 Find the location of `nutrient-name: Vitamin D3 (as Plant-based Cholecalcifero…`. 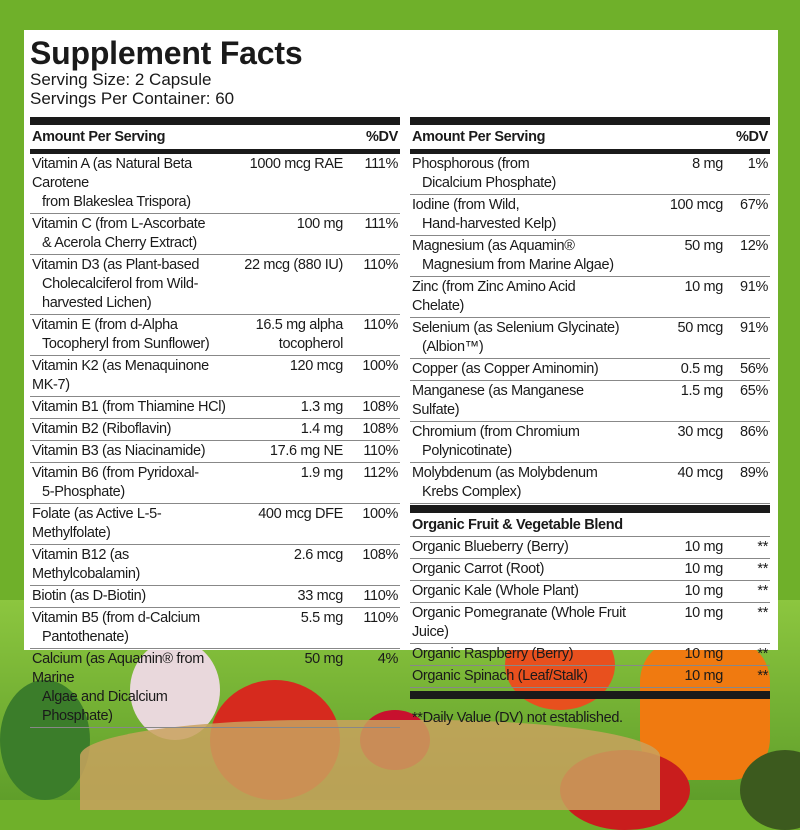

nutrient-name: Vitamin D3 (as Plant-based Cholecalcifero… is located at coordinates (135, 284).